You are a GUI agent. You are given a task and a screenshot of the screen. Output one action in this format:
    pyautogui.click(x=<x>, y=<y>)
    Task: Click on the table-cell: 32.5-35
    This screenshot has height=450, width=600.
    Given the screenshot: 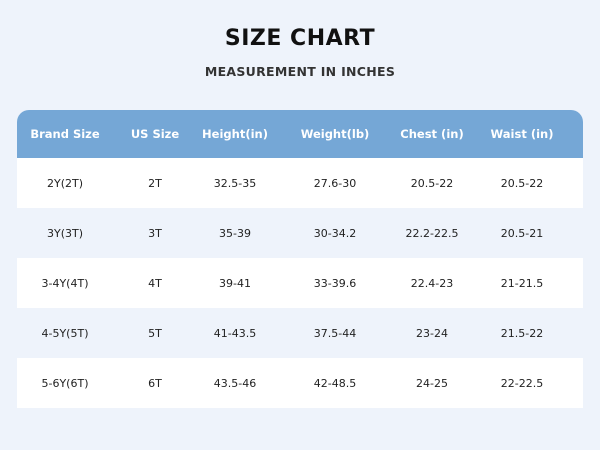 What is the action you would take?
    pyautogui.click(x=235, y=183)
    